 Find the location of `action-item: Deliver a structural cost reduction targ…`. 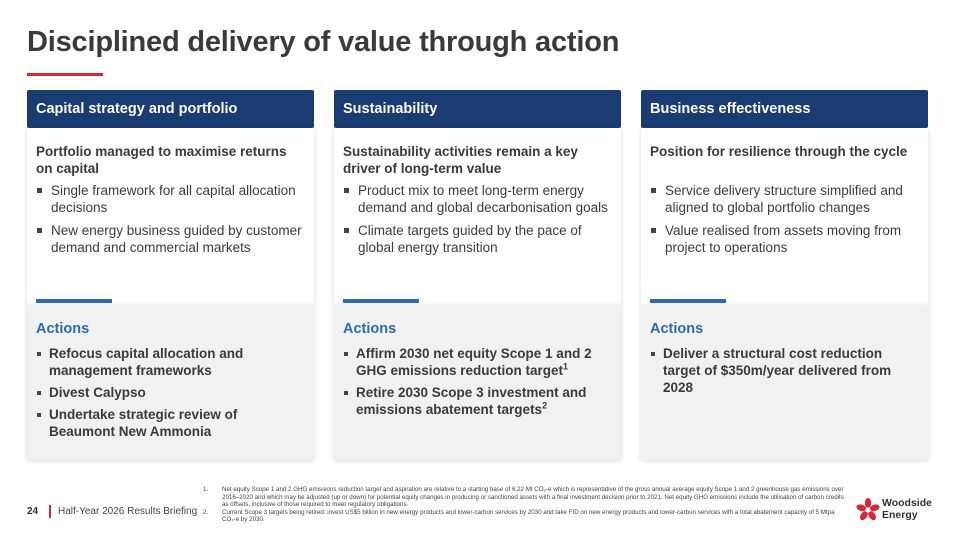

action-item: Deliver a structural cost reduction targ… is located at coordinates (785, 370).